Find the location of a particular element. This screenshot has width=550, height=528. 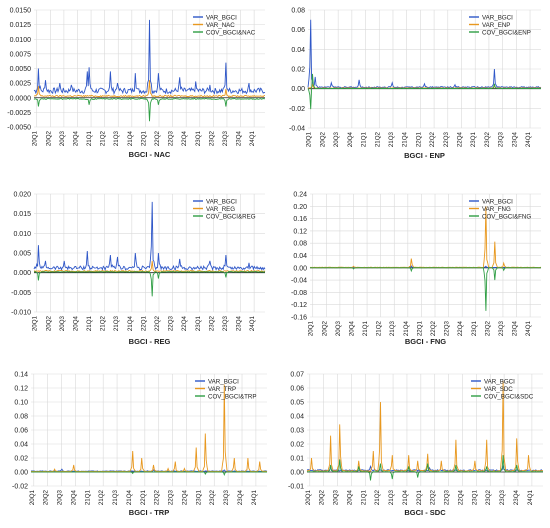

y-tick-label: 0.005 is located at coordinates (22, 254).